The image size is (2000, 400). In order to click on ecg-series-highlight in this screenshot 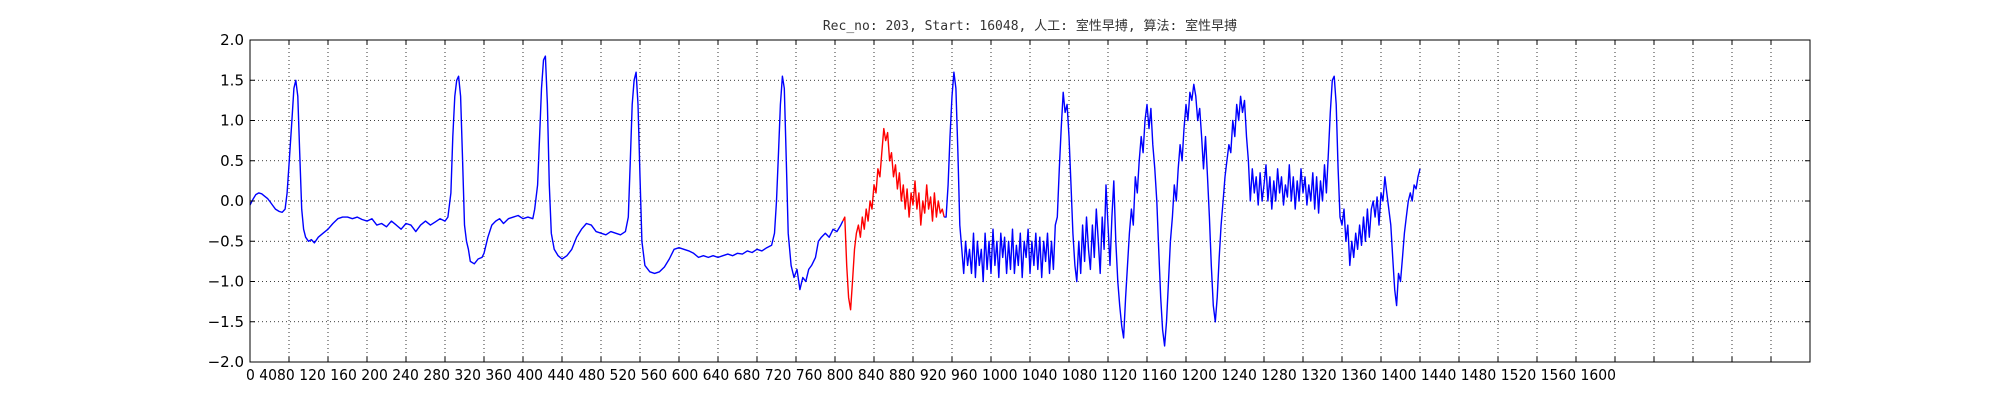, I will do `click(893, 219)`.